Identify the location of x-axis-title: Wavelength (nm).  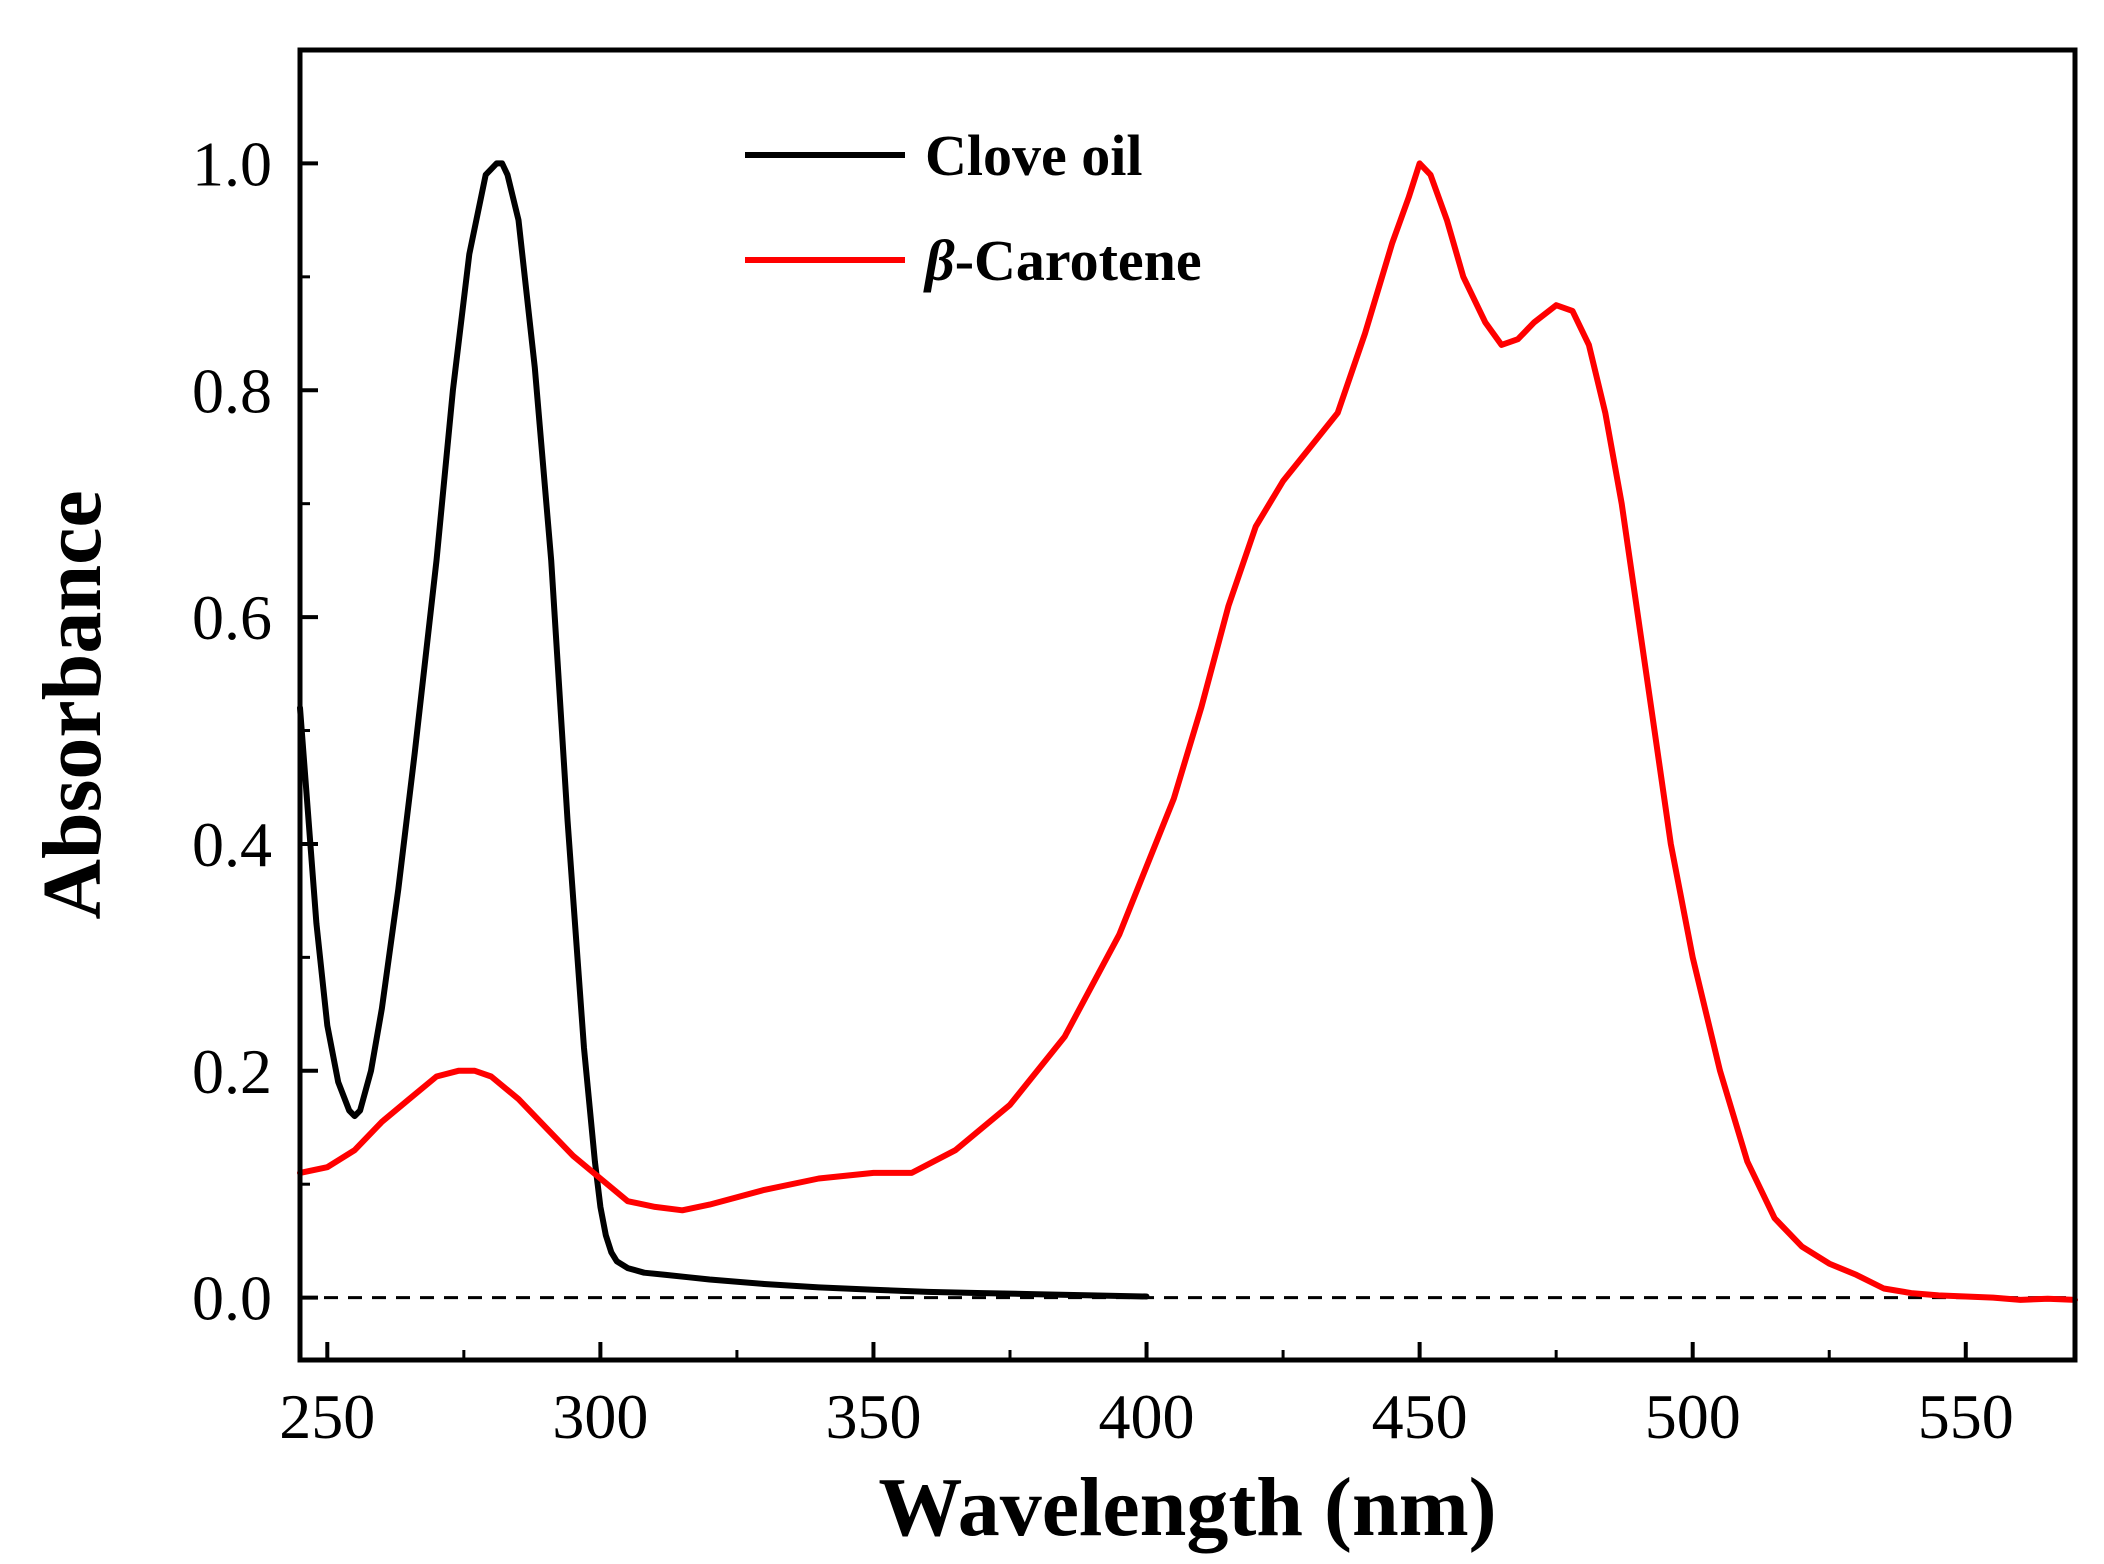
(1187, 1507).